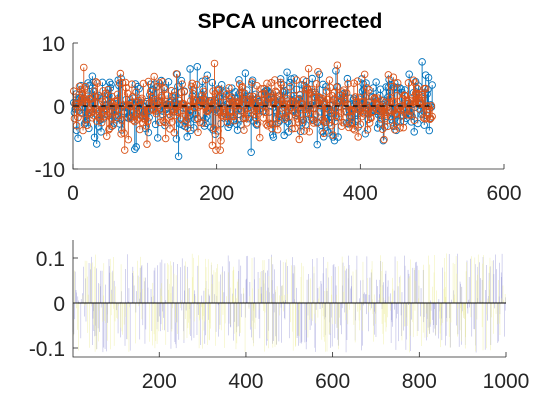 The width and height of the screenshot is (560, 420). I want to click on bottom-xtick-label: 200, so click(159, 381).